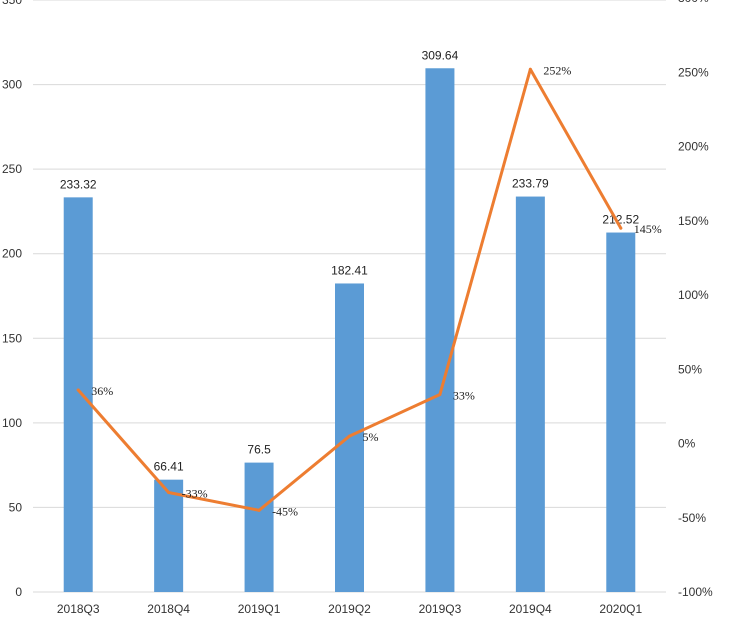 This screenshot has height=625, width=737. Describe the element at coordinates (692, 518) in the screenshot. I see `right-tick-label: -50%` at that location.